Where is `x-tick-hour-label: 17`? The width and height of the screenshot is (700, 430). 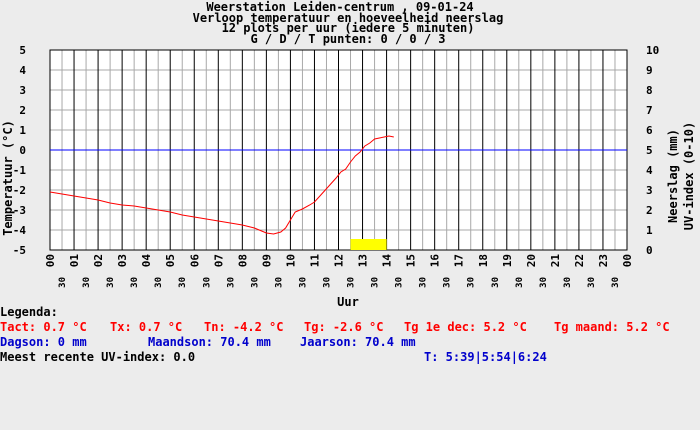
x-tick-hour-label: 17 is located at coordinates (459, 260).